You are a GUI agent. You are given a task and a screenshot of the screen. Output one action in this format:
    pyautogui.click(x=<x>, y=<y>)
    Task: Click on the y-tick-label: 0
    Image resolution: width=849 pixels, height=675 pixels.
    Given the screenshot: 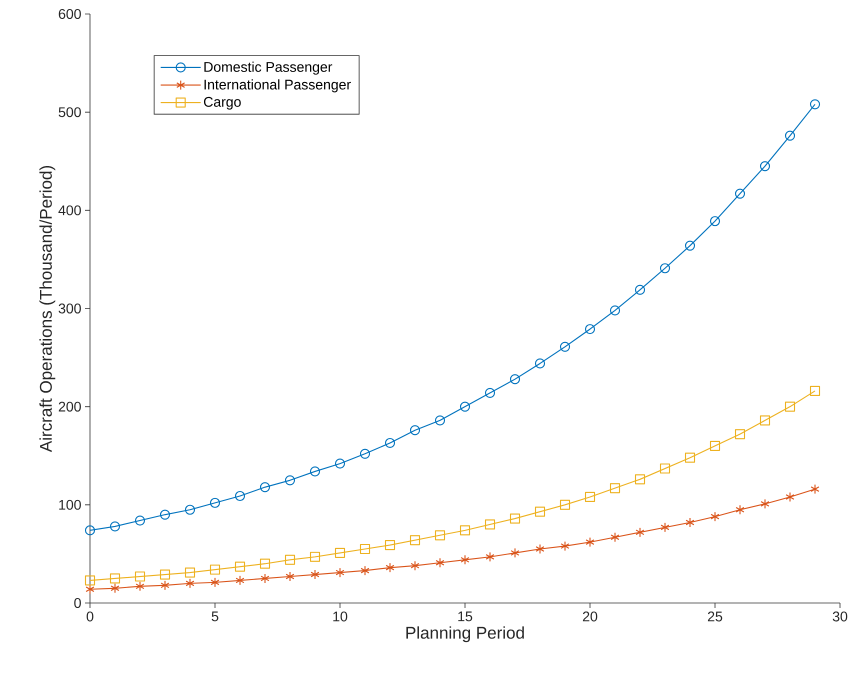 What is the action you would take?
    pyautogui.click(x=77, y=603)
    